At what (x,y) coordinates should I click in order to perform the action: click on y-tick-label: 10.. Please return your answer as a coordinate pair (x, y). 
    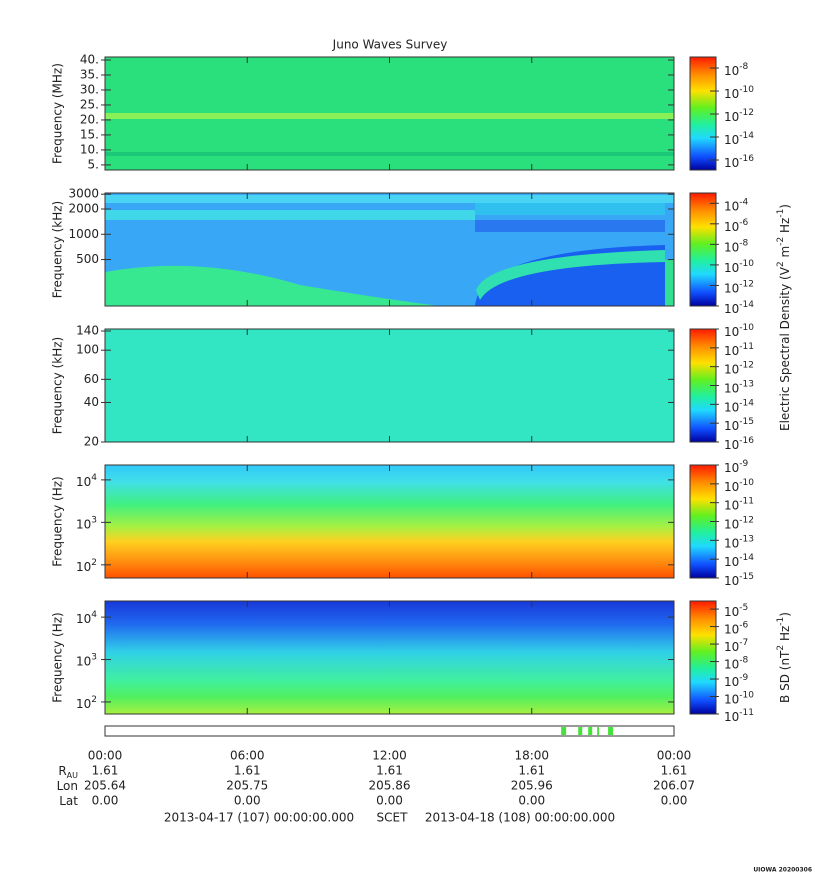
    Looking at the image, I should click on (89, 149).